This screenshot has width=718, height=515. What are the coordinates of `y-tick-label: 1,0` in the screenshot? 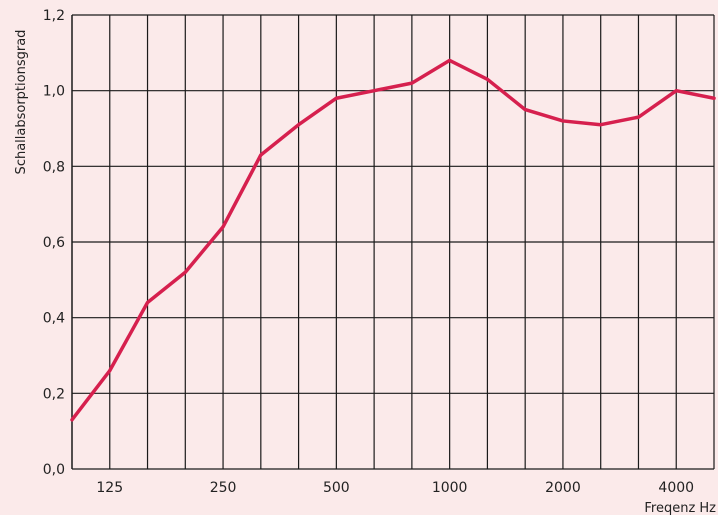 It's located at (54, 92).